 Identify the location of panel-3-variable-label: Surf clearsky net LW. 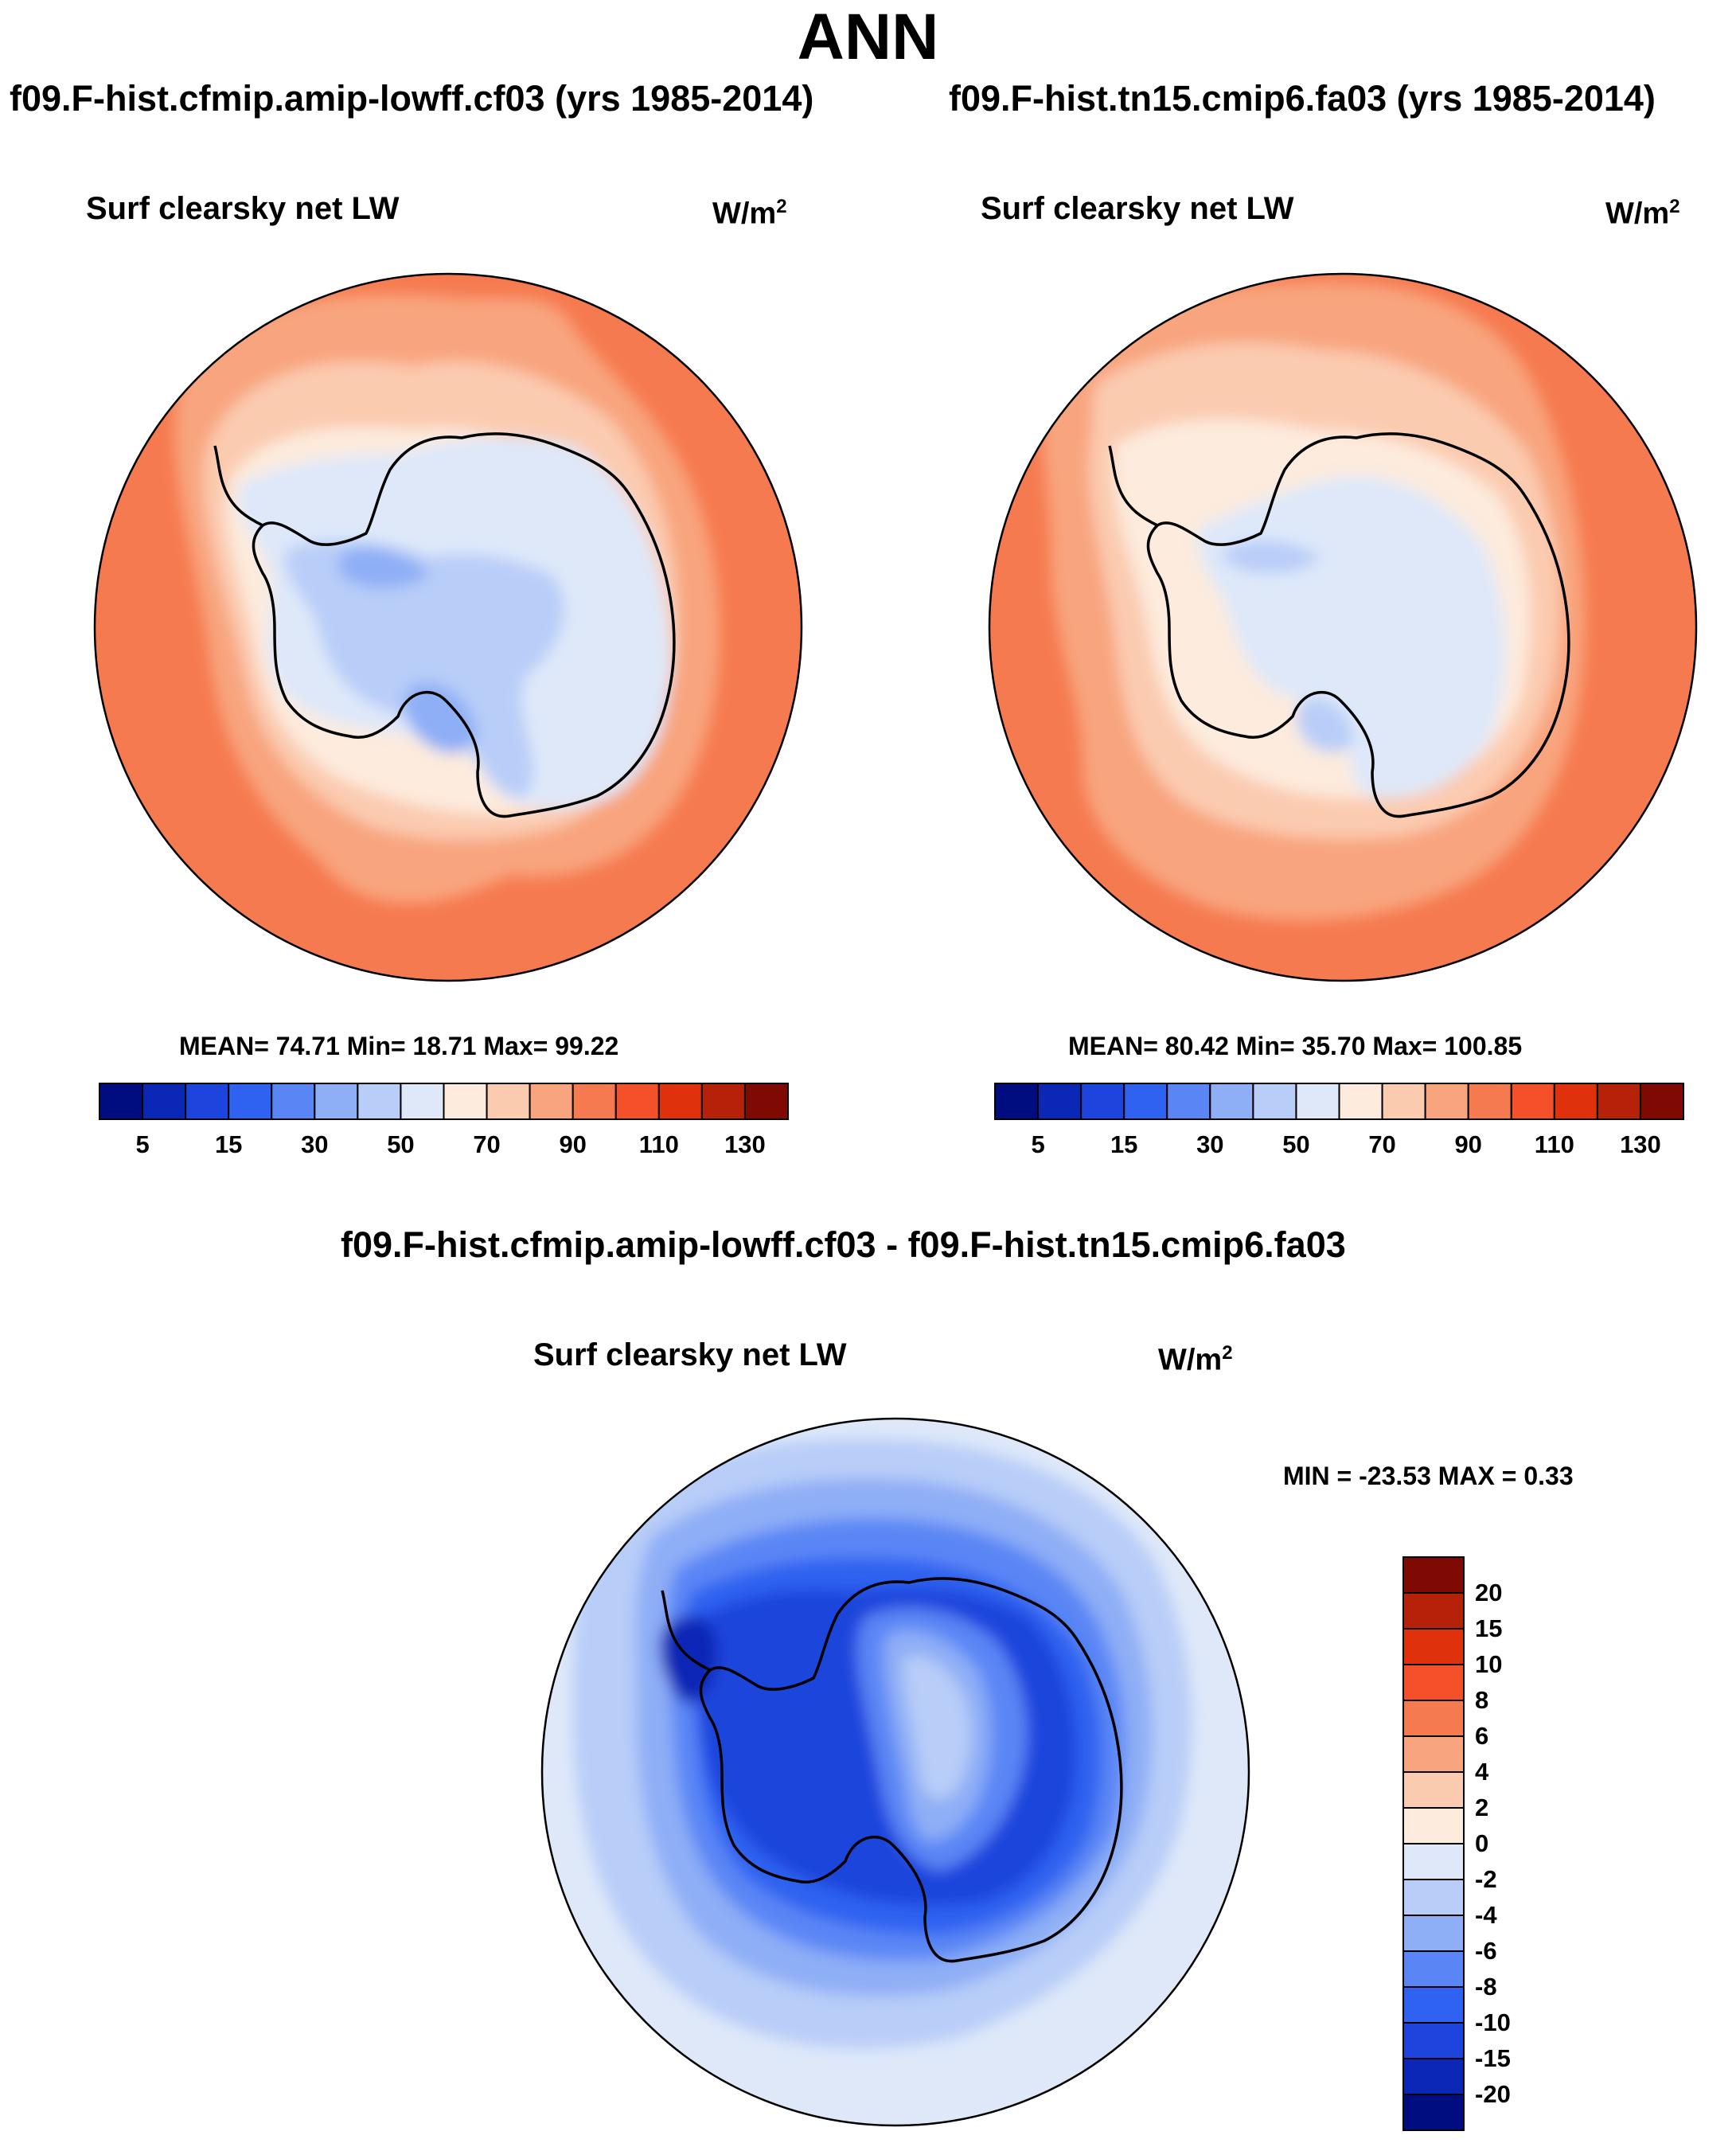
(690, 1354).